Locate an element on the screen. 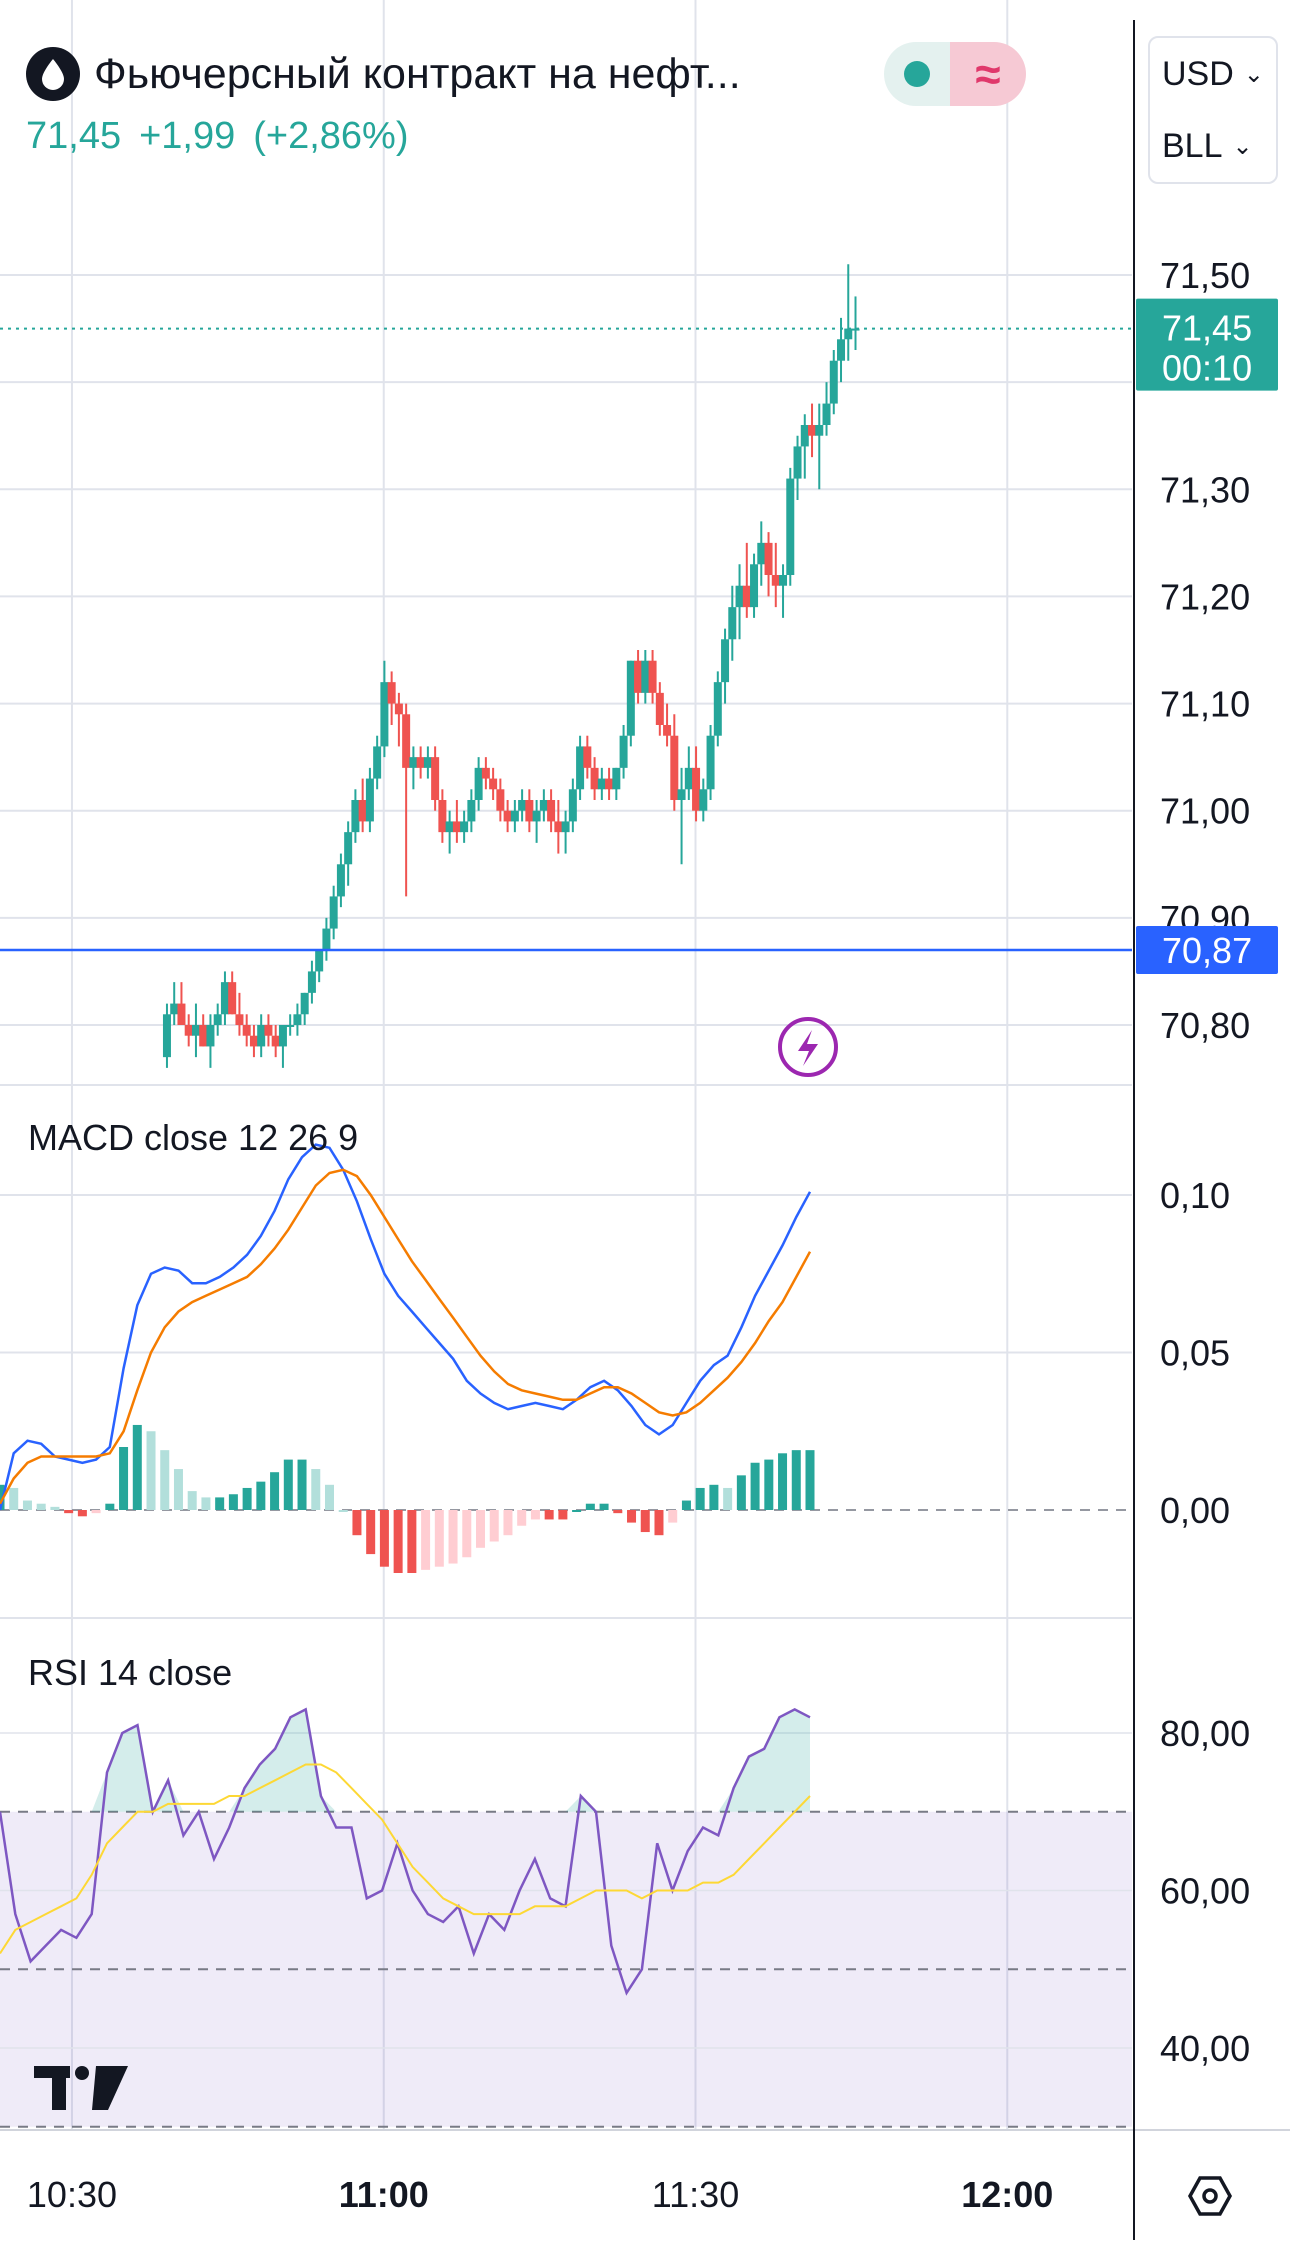 This screenshot has height=2247, width=1290. chart-settings-icon is located at coordinates (1210, 2196).